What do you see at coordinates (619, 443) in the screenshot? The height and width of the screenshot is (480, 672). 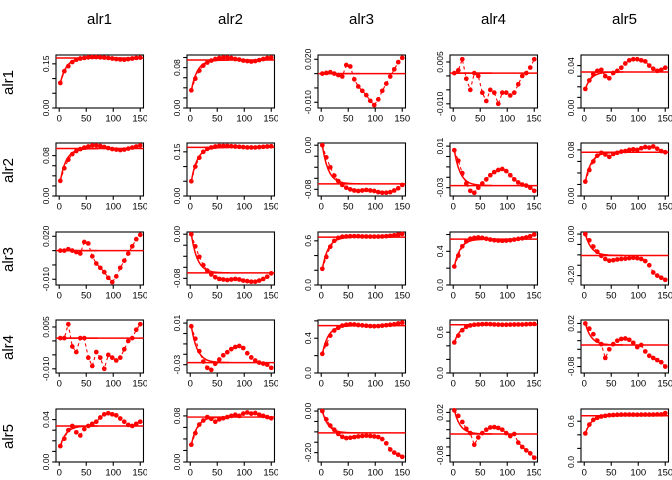 I see `panel-alr5-alr5: 0.0 0.6 0 50 100 150` at bounding box center [619, 443].